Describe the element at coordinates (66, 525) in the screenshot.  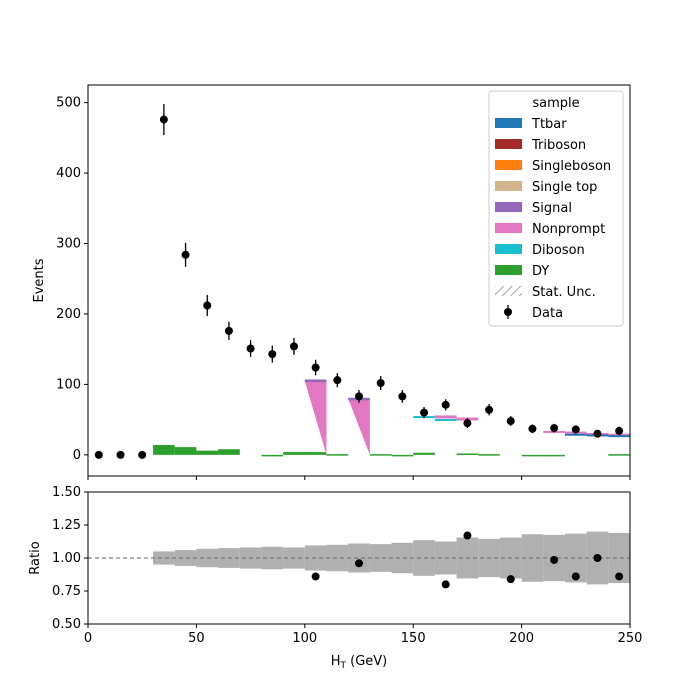
I see `ratio-y-tick-label: 1.25` at that location.